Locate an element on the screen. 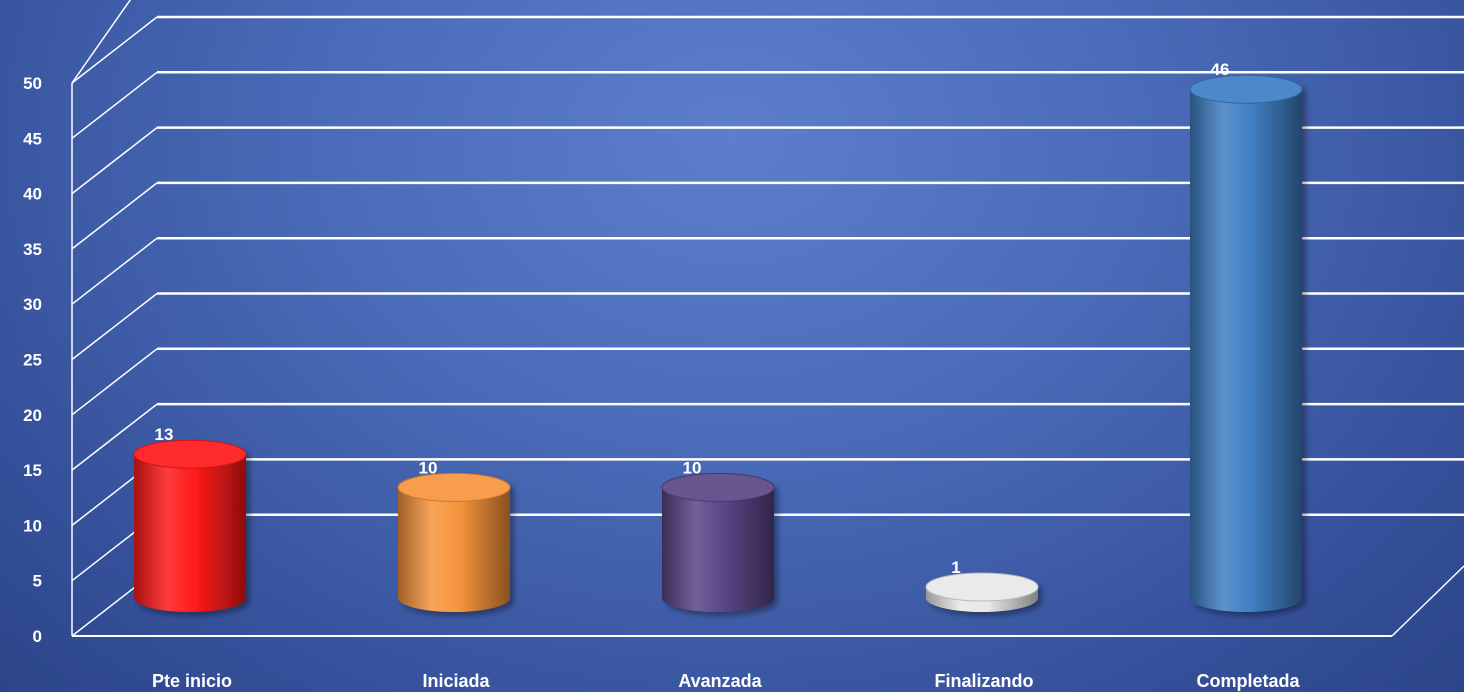 The width and height of the screenshot is (1464, 692). bar-avanzada is located at coordinates (718, 542).